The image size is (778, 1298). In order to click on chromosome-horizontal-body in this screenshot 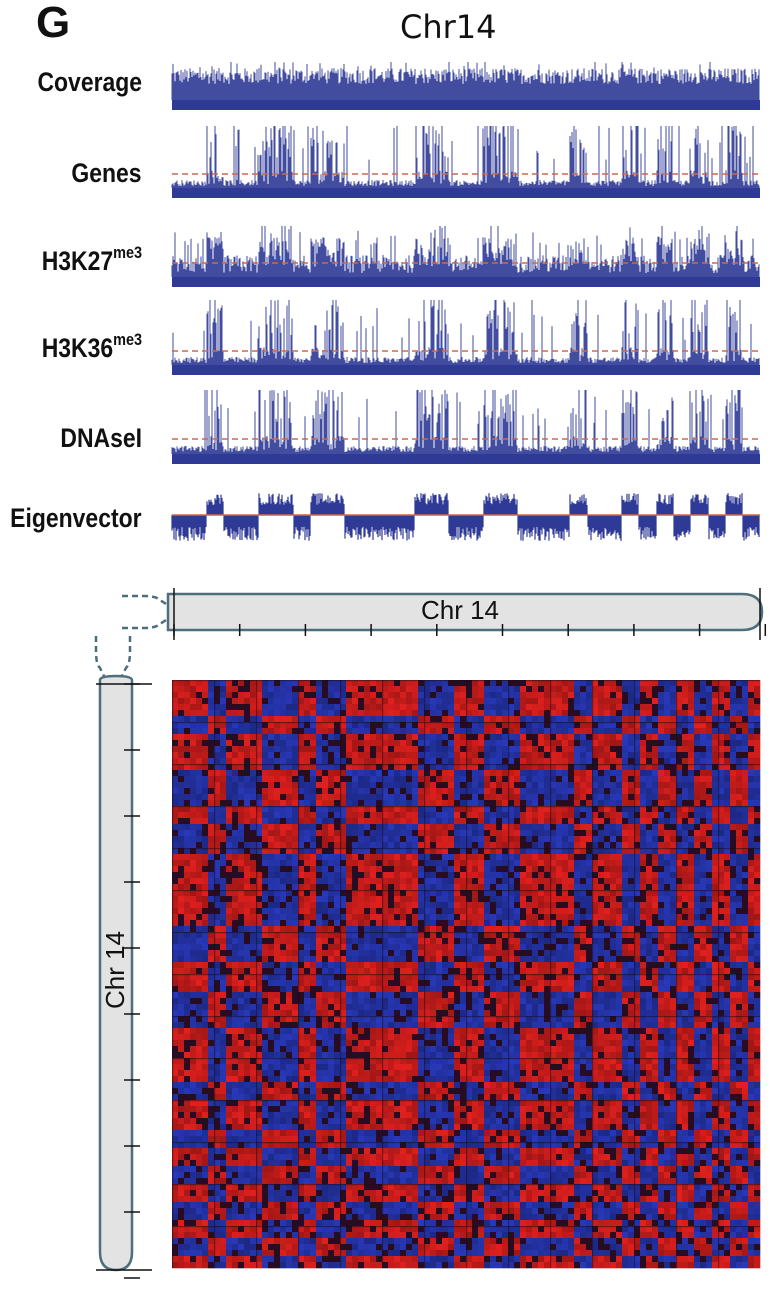, I will do `click(465, 612)`.